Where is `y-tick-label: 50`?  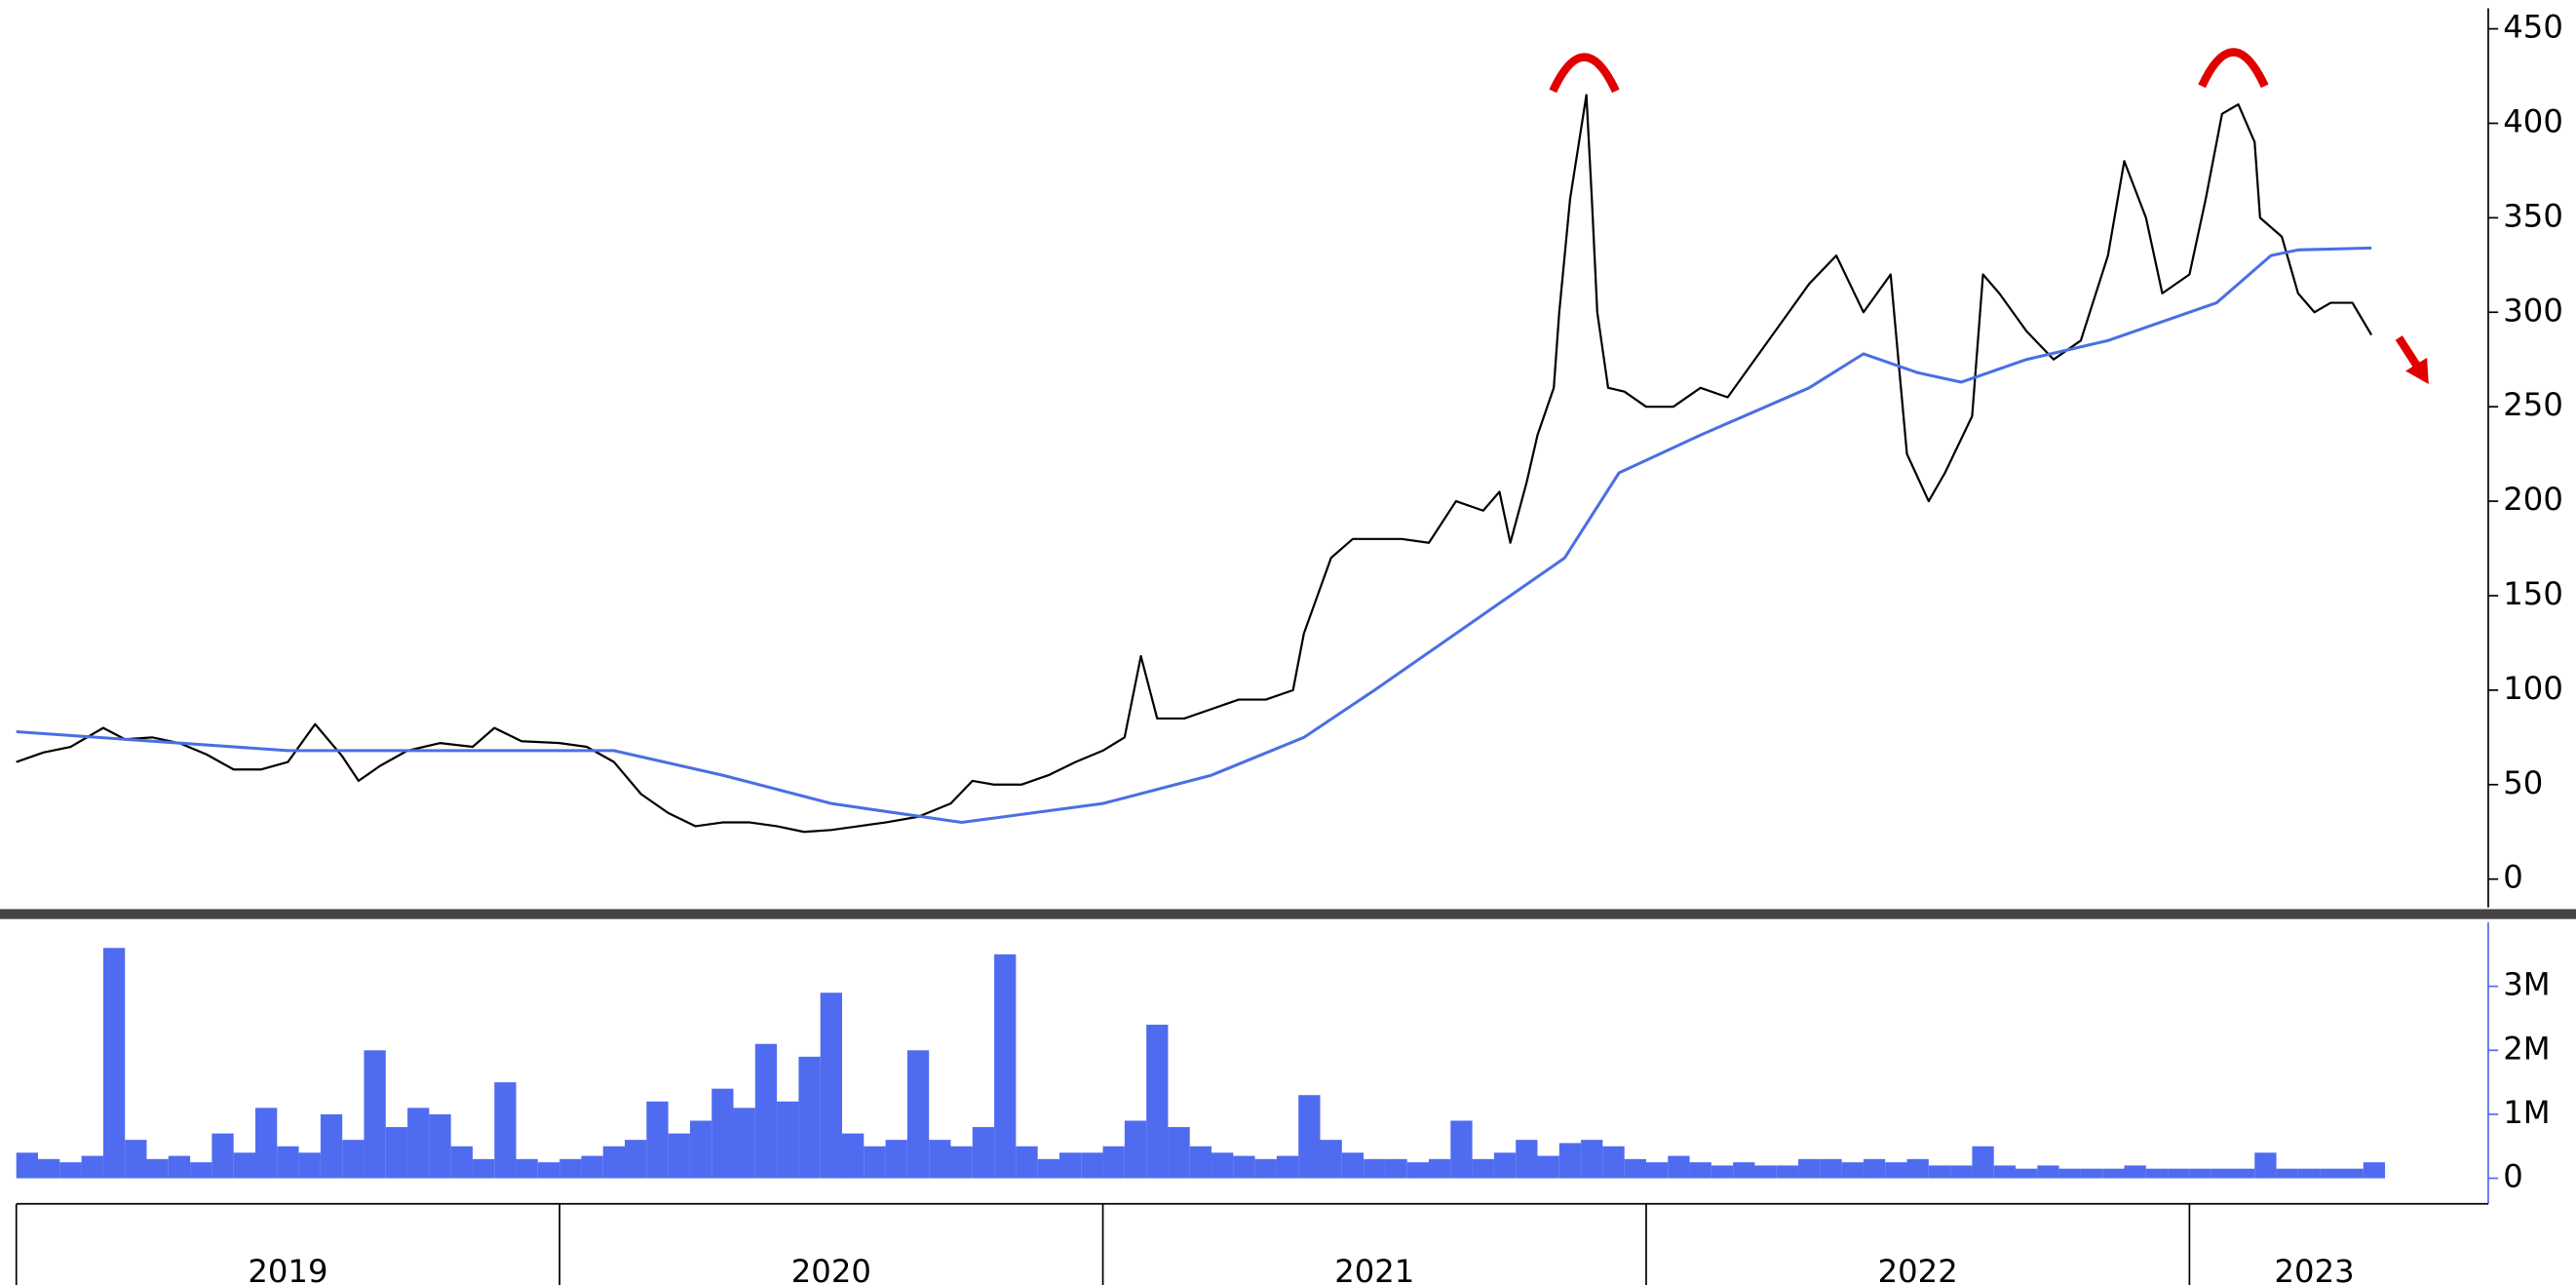
y-tick-label: 50 is located at coordinates (2523, 782).